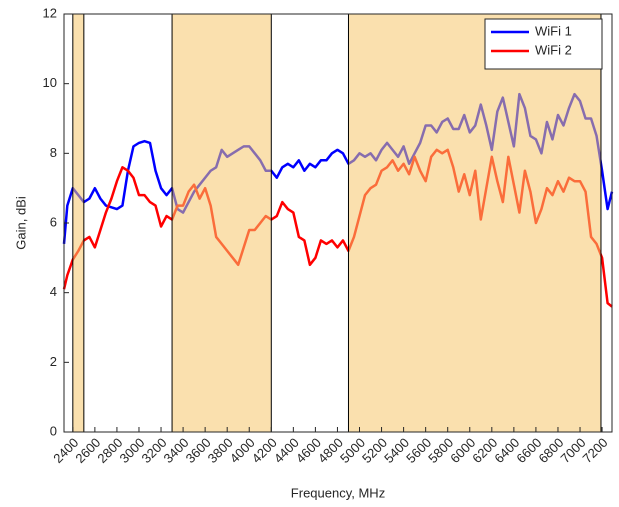  I want to click on y-tick-label: 2, so click(53, 361).